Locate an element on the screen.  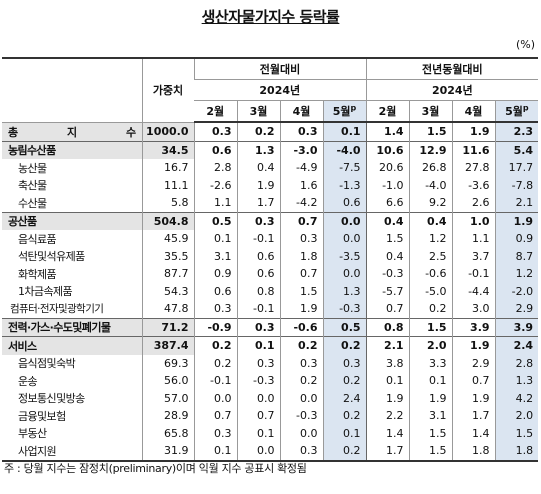
header-cell: 가중치 is located at coordinates (167, 90).